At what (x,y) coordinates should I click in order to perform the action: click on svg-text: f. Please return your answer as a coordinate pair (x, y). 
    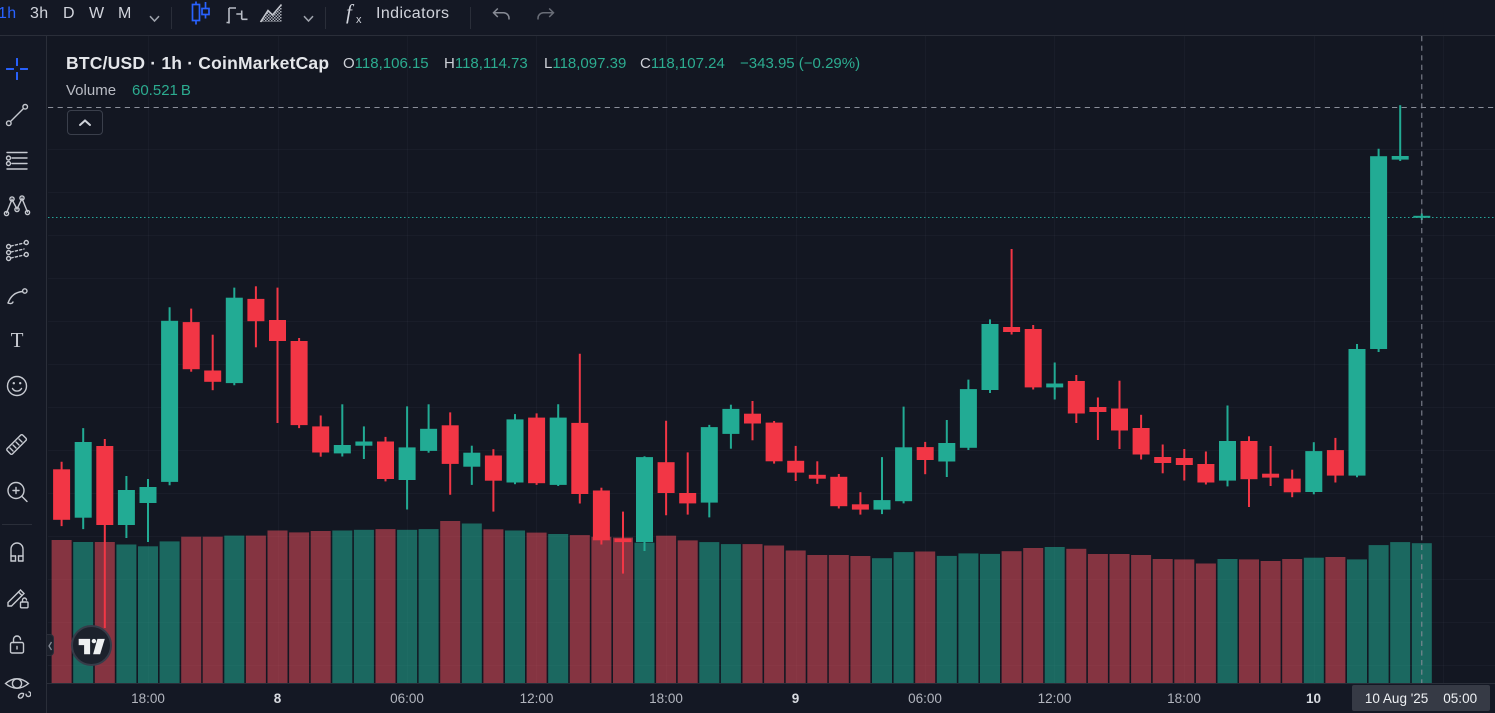
    Looking at the image, I should click on (350, 12).